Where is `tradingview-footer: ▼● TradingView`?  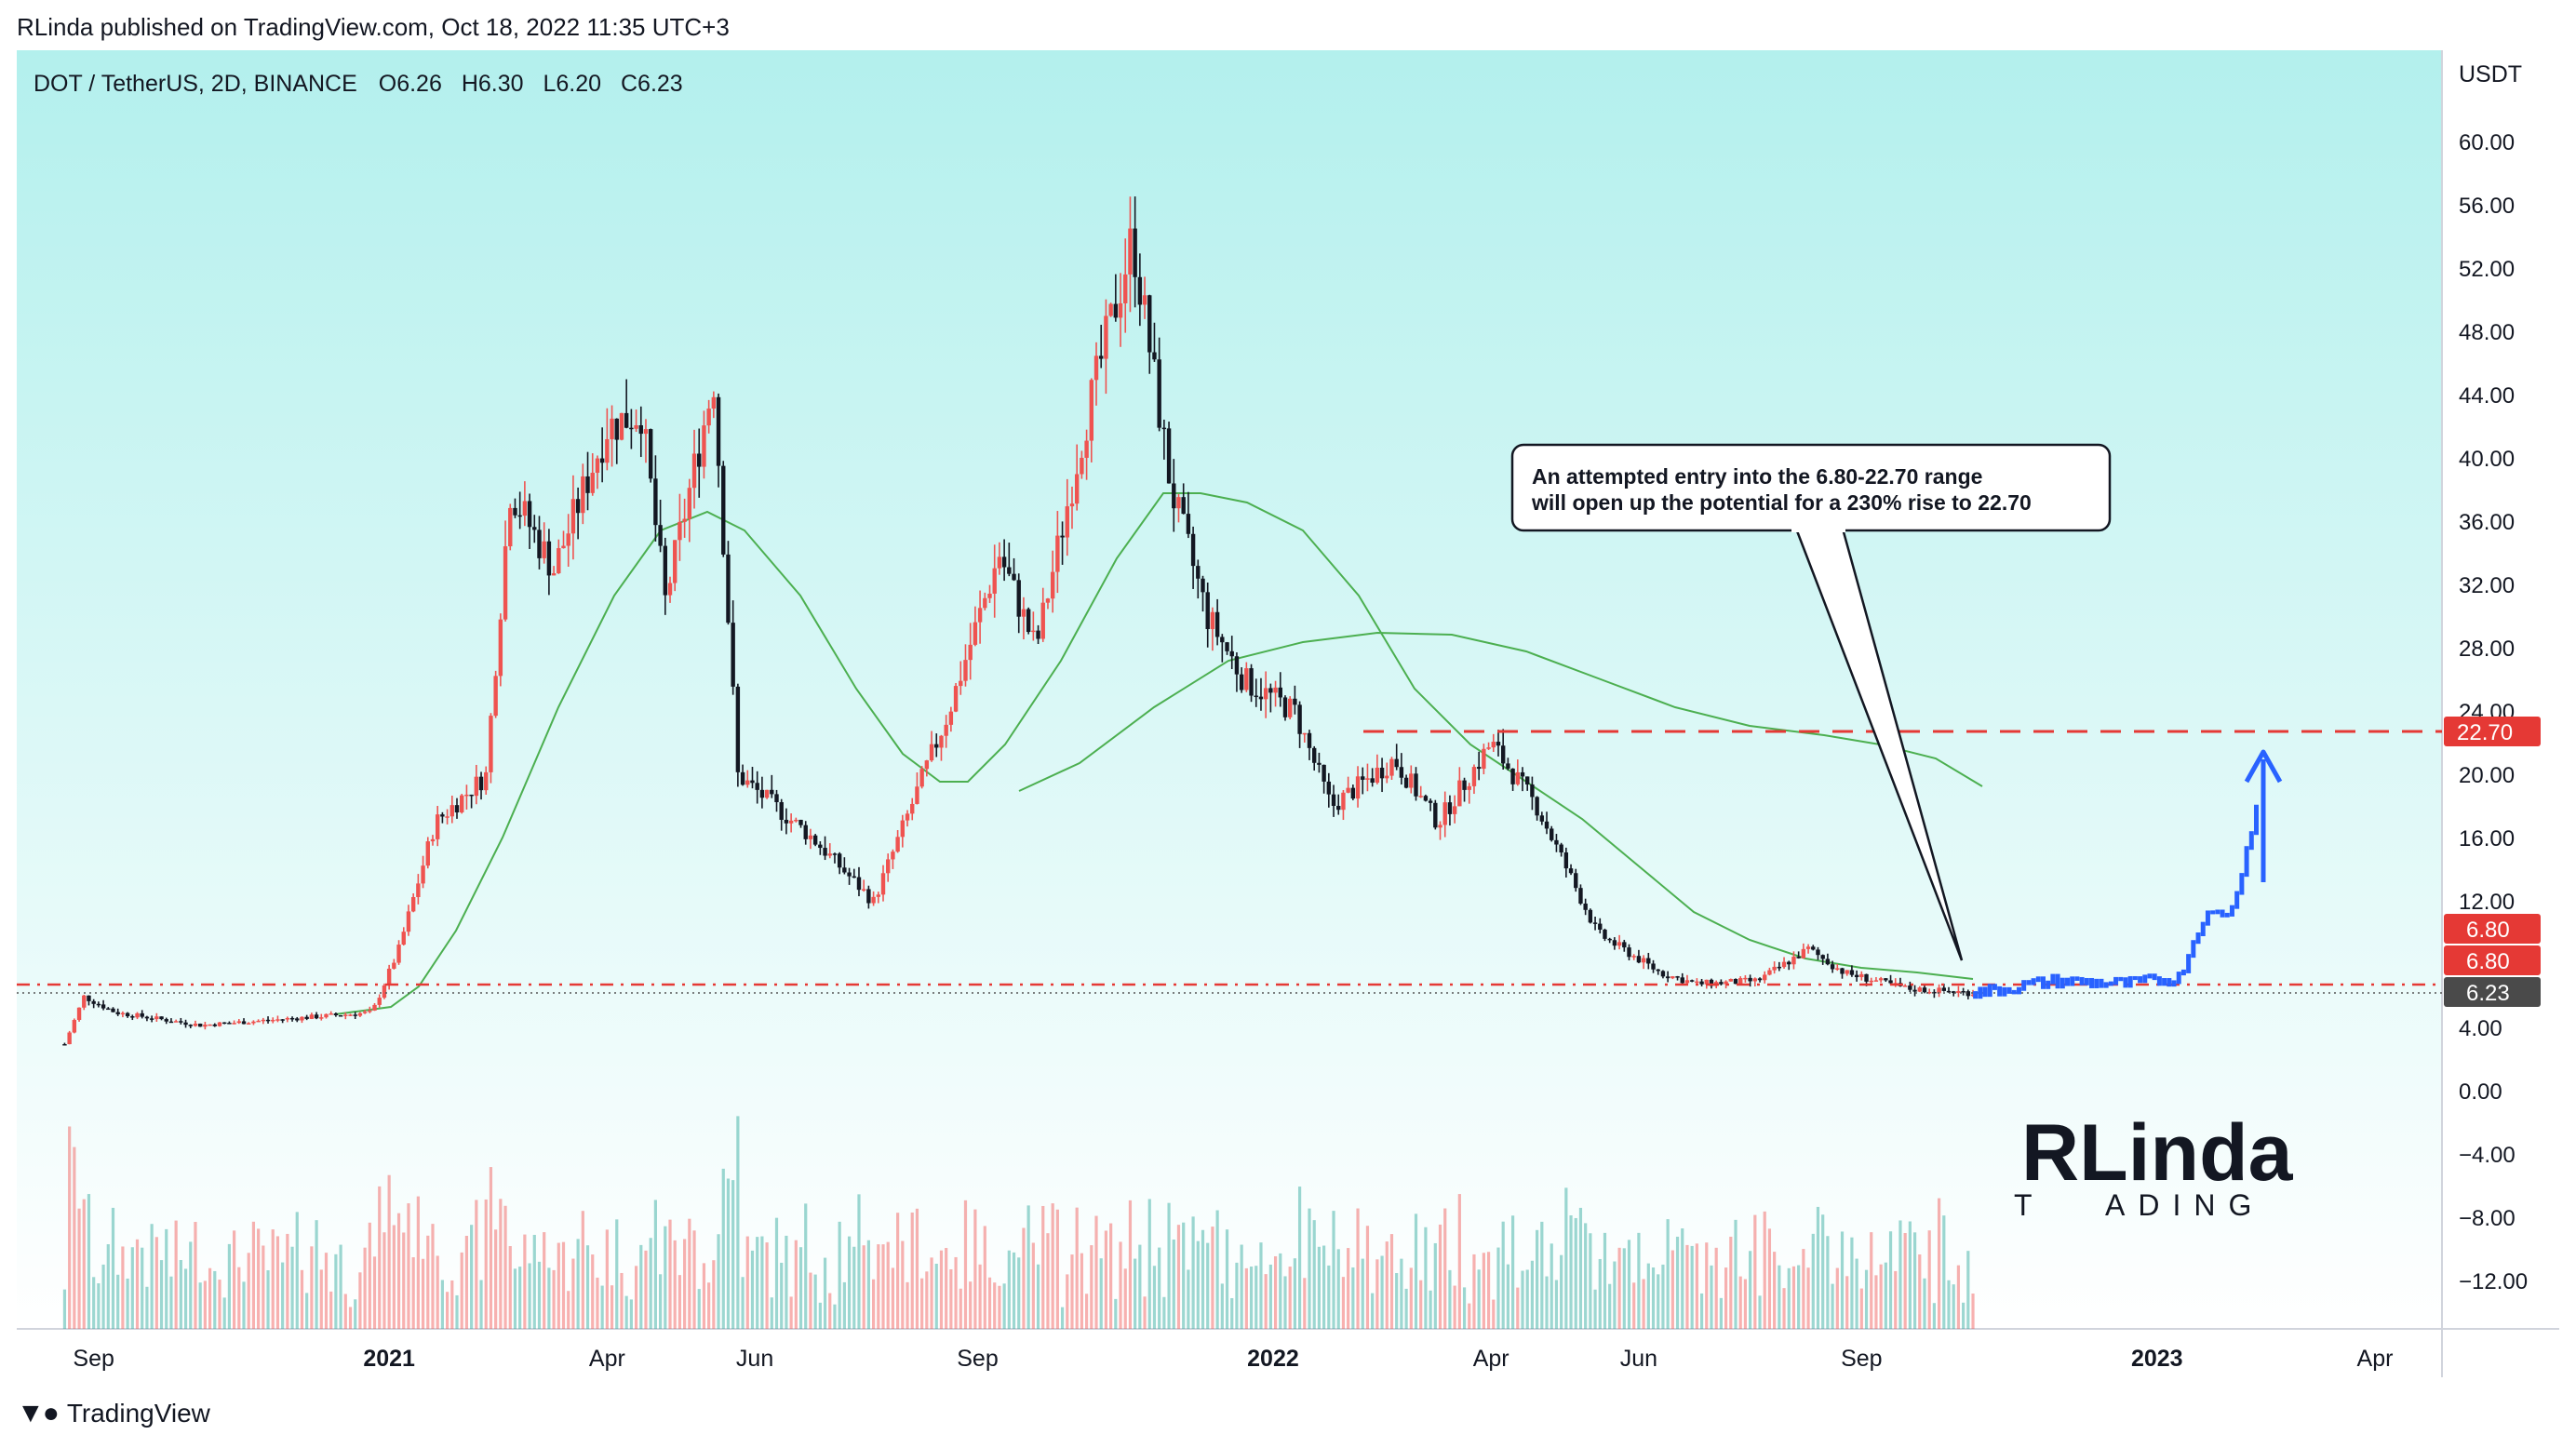 tradingview-footer: ▼● TradingView is located at coordinates (113, 1413).